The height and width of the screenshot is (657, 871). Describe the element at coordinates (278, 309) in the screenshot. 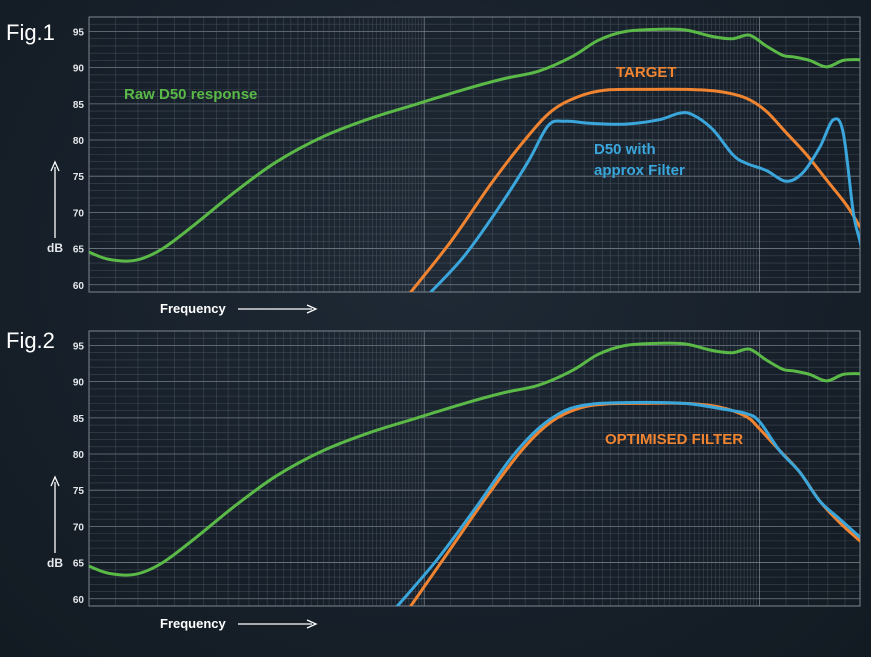

I see `fig1-x-arrow` at that location.